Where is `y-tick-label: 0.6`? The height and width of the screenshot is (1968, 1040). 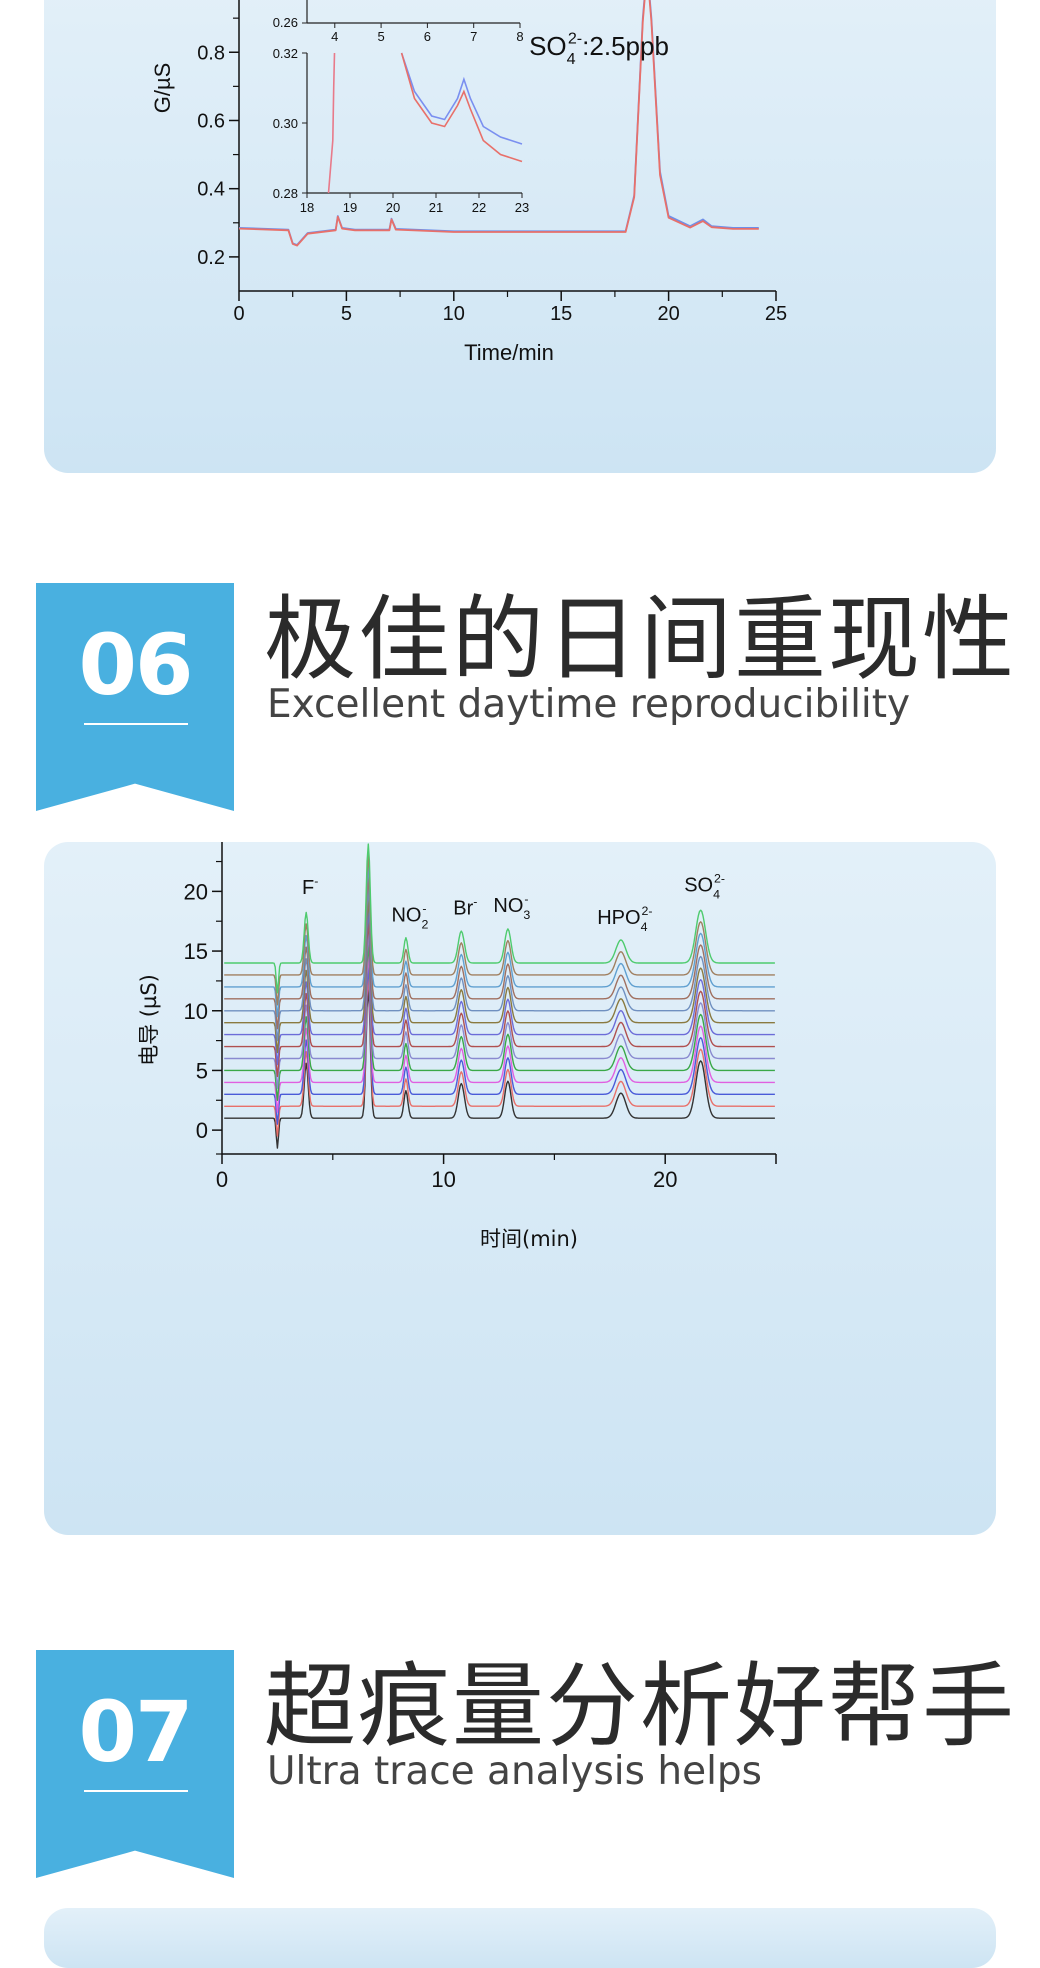 y-tick-label: 0.6 is located at coordinates (211, 121).